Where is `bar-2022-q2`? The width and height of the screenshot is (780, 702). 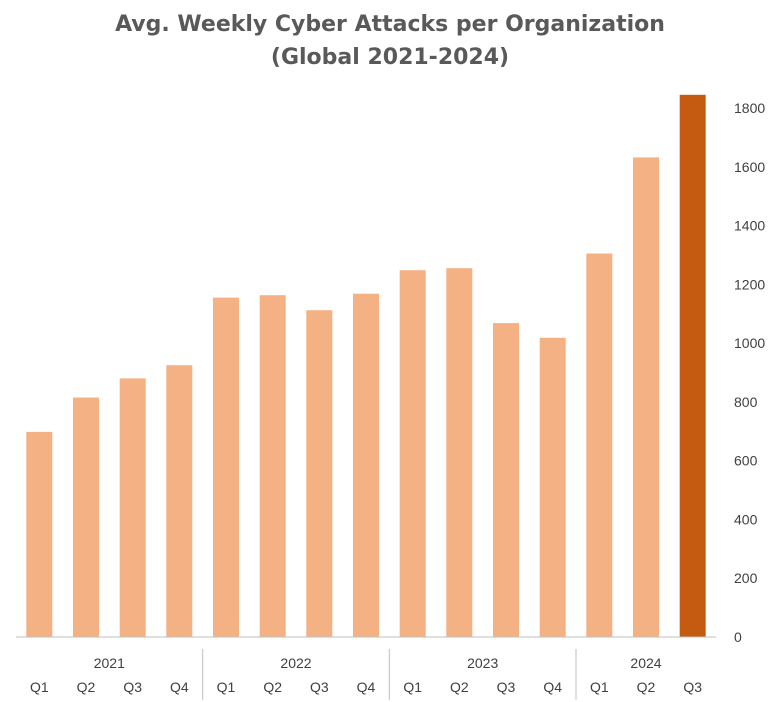
bar-2022-q2 is located at coordinates (272, 466).